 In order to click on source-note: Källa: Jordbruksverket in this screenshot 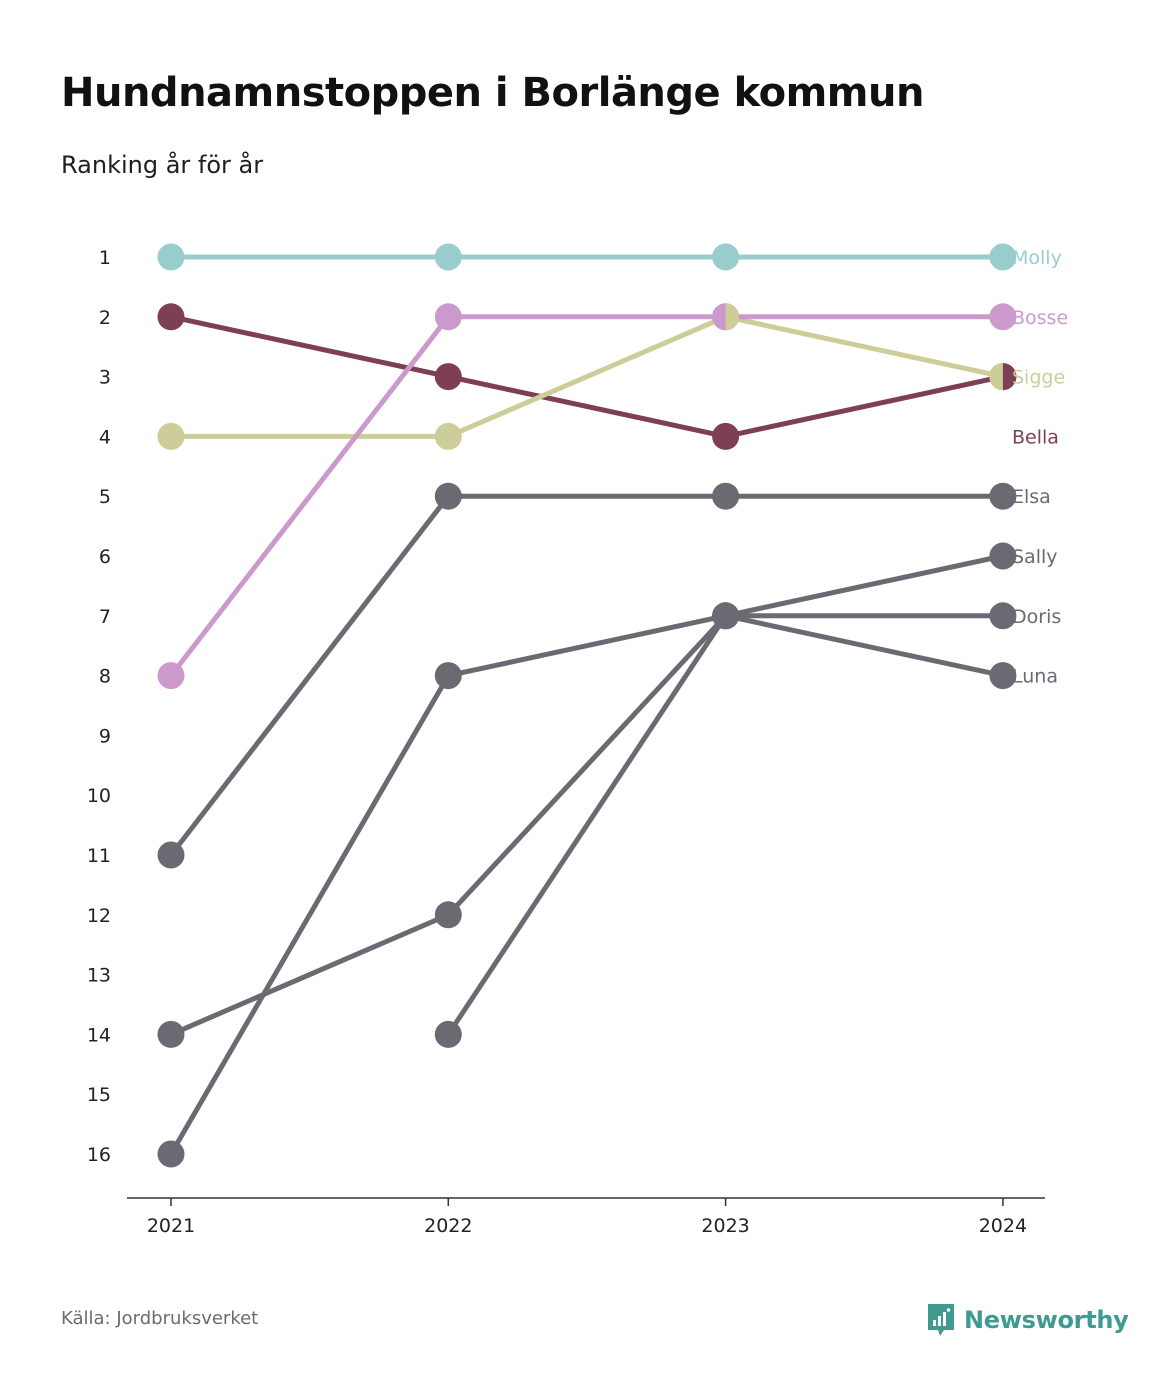, I will do `click(160, 1318)`.